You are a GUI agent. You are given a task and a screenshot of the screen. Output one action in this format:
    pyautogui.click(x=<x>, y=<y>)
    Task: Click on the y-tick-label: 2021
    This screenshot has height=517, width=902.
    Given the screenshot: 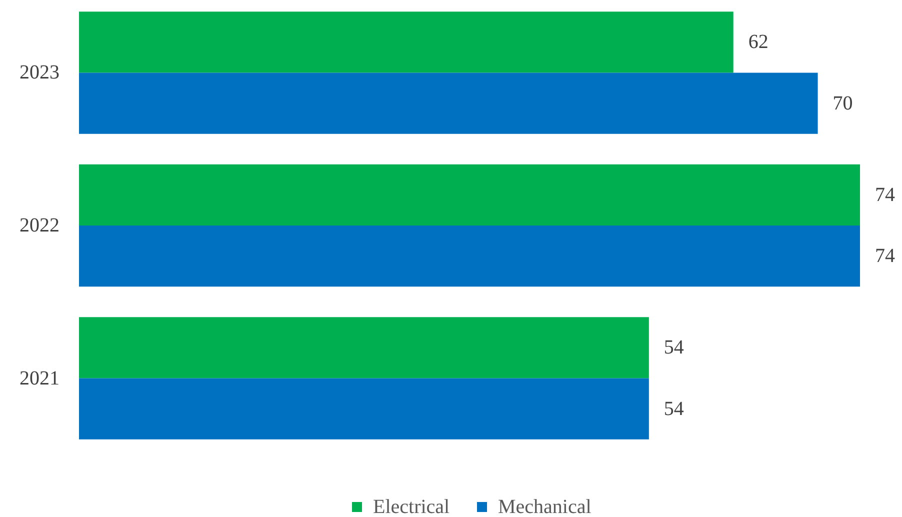 What is the action you would take?
    pyautogui.click(x=40, y=378)
    